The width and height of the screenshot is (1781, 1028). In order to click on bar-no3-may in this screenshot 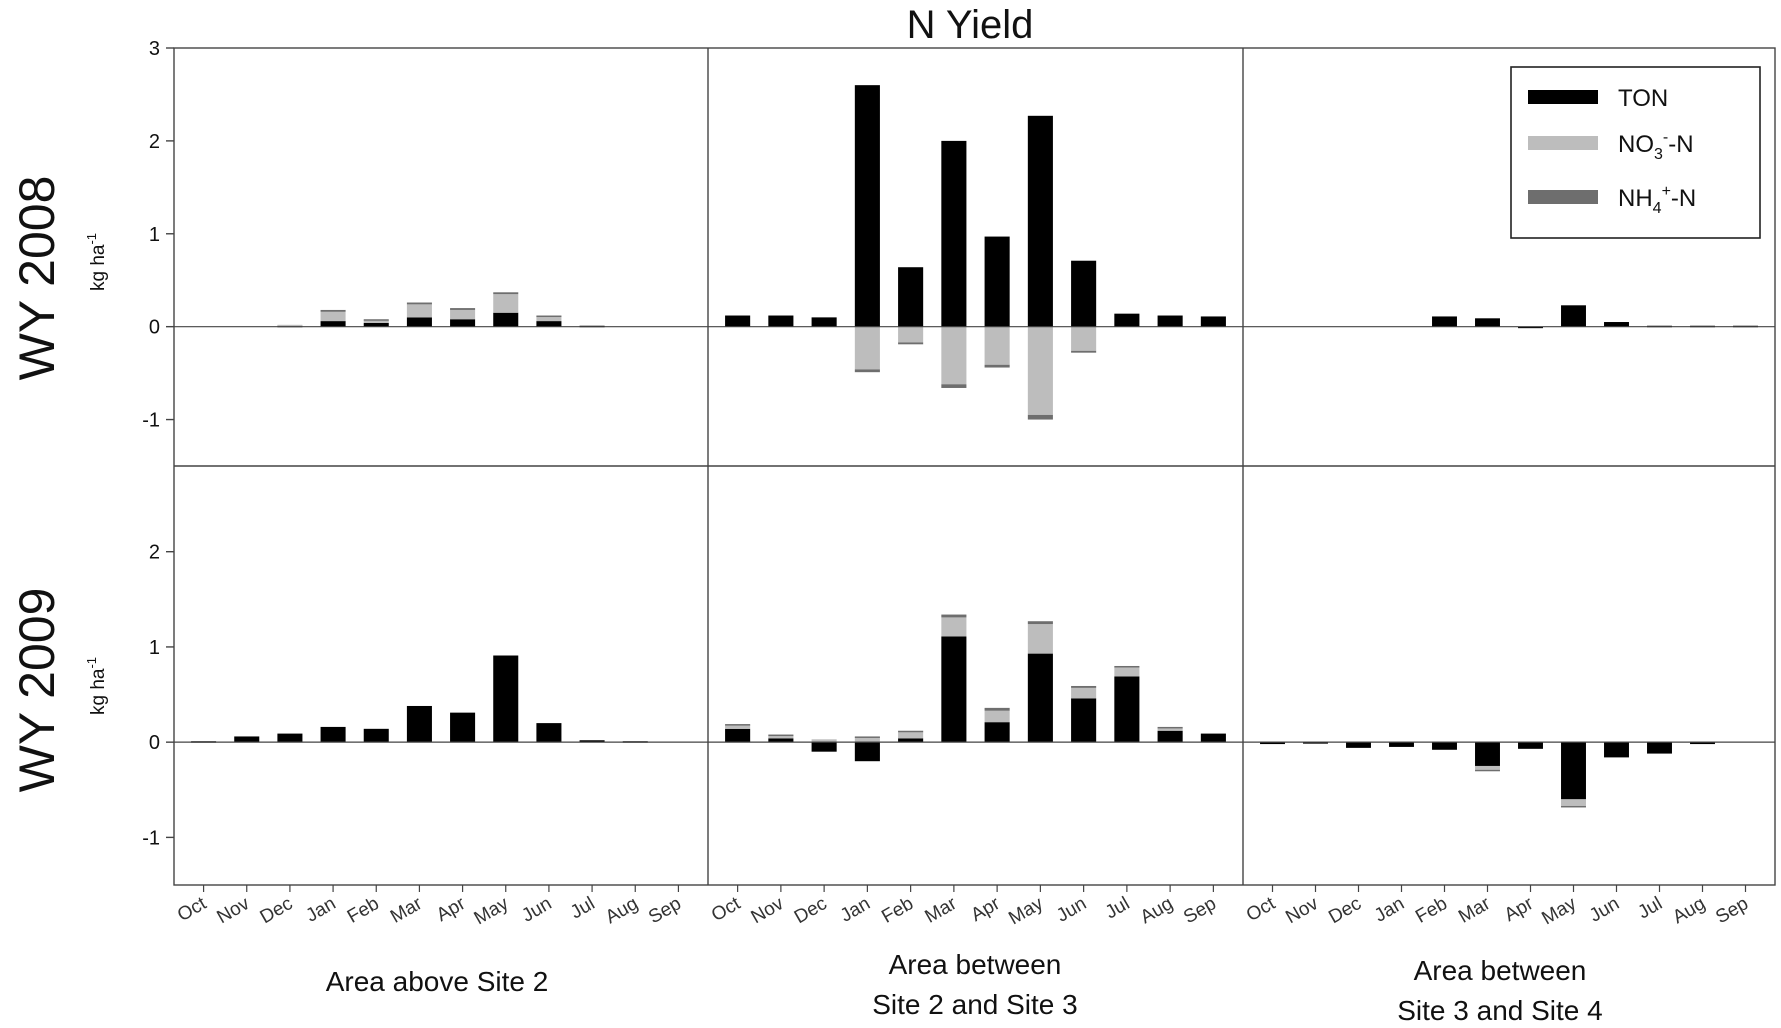, I will do `click(1040, 370)`.